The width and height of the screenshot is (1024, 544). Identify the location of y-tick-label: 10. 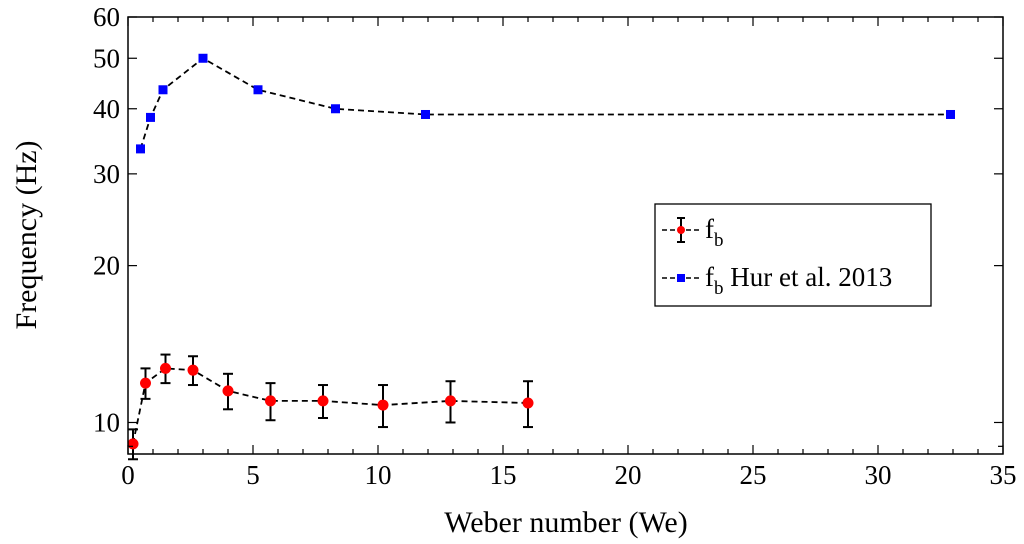
(106, 422).